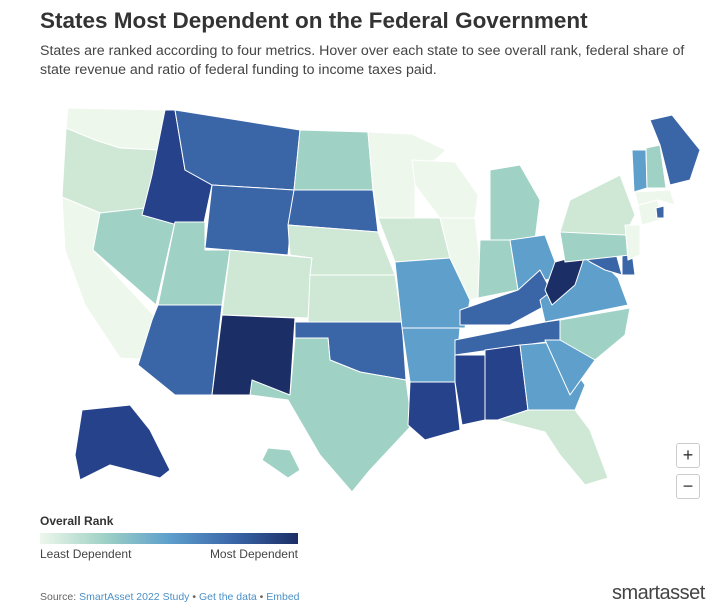 Image resolution: width=720 pixels, height=611 pixels. What do you see at coordinates (355, 298) in the screenshot?
I see `state-ks` at bounding box center [355, 298].